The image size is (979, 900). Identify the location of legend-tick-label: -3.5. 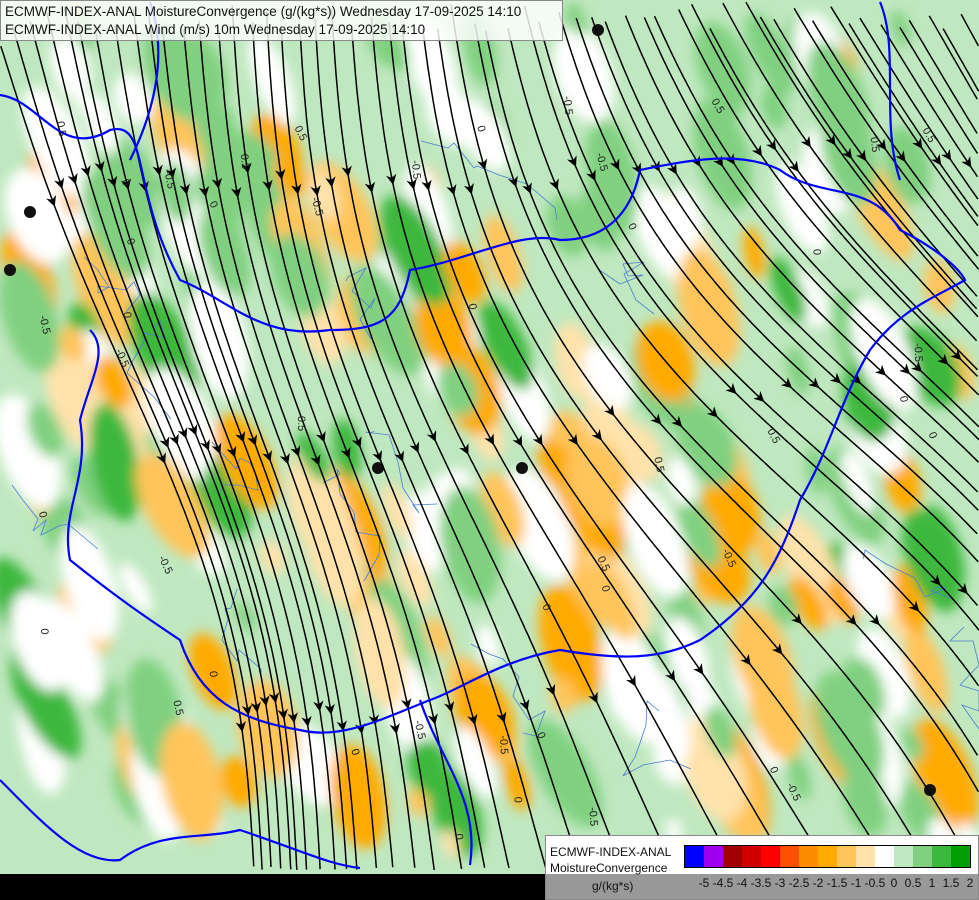
(761, 883).